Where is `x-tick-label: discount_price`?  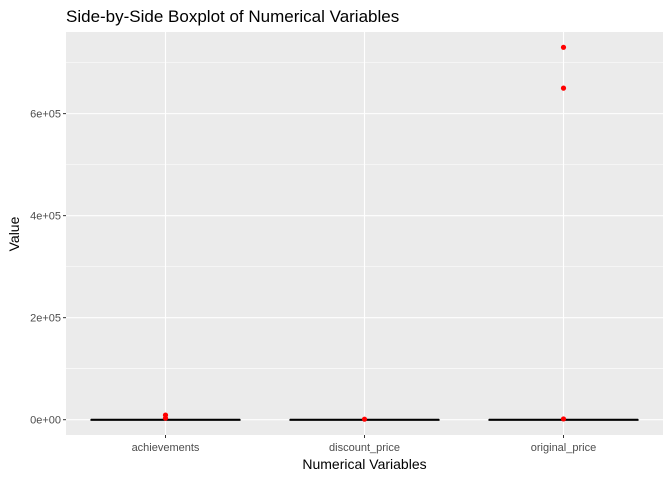
x-tick-label: discount_price is located at coordinates (364, 448).